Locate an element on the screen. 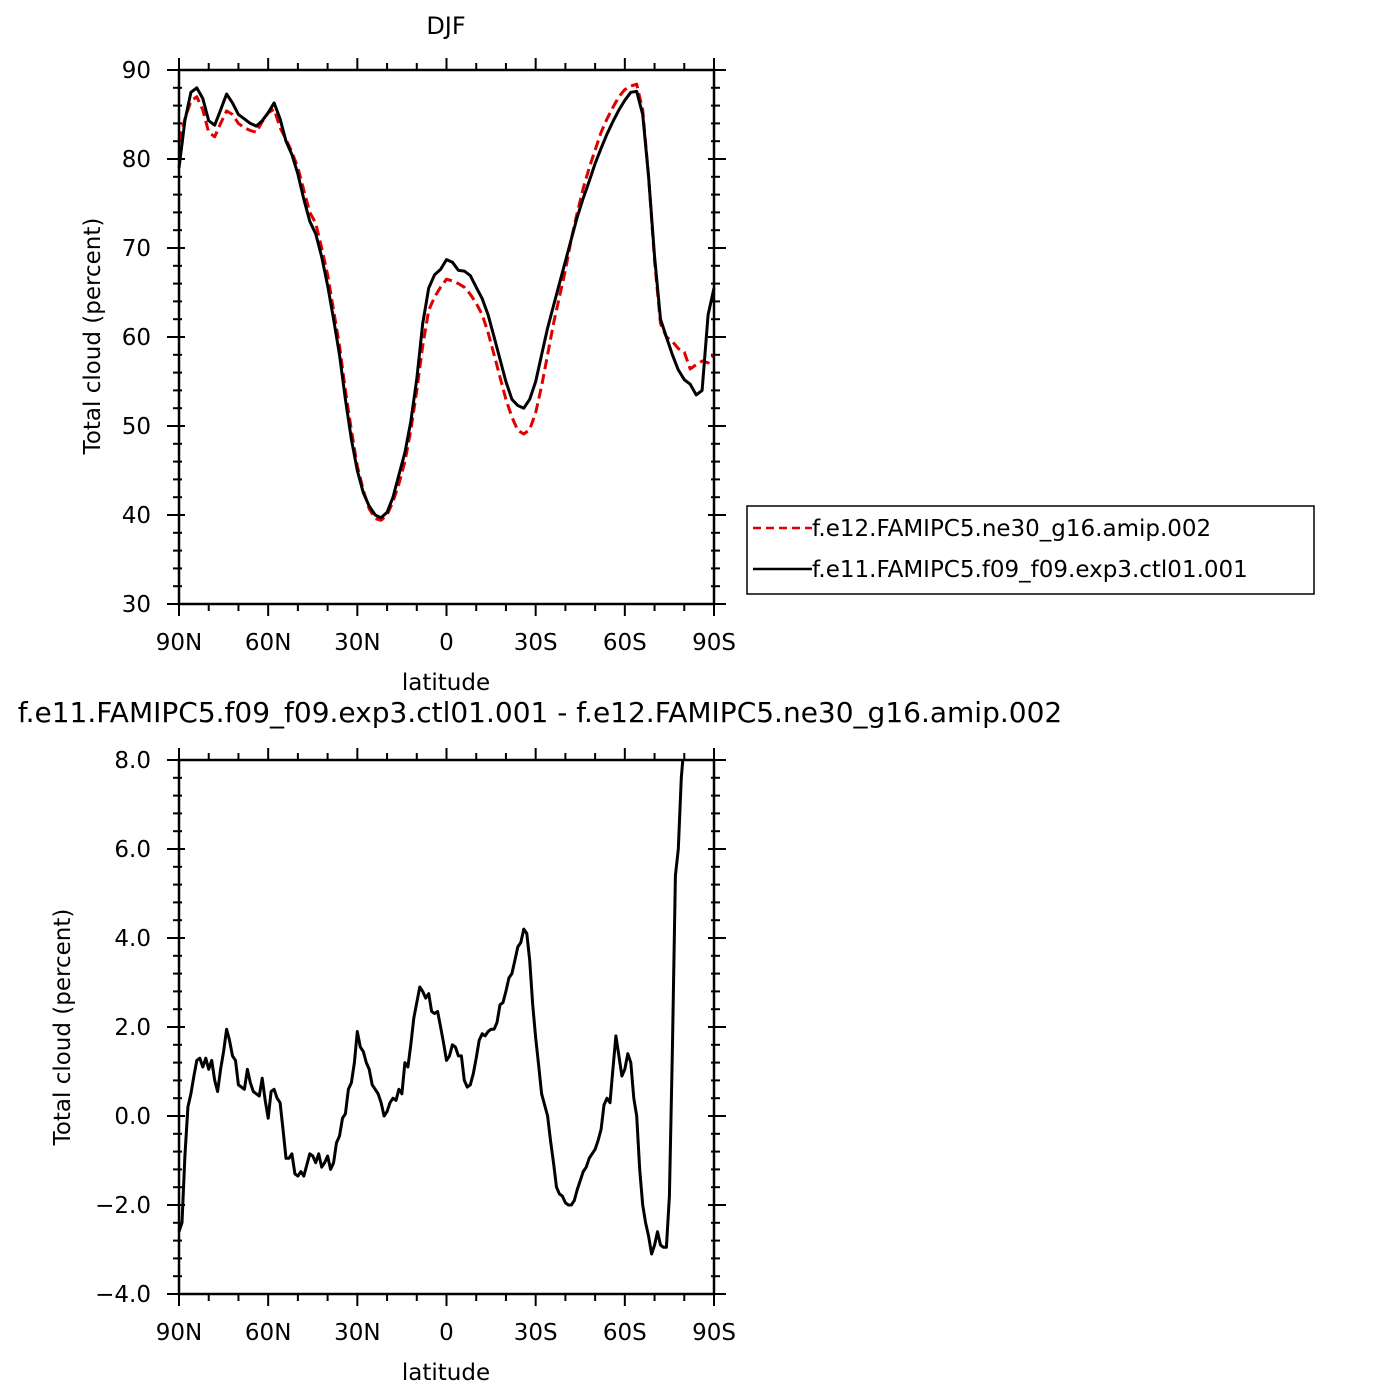 The height and width of the screenshot is (1391, 1394). top-y-axis-label: Total cloud (percent) is located at coordinates (93, 337).